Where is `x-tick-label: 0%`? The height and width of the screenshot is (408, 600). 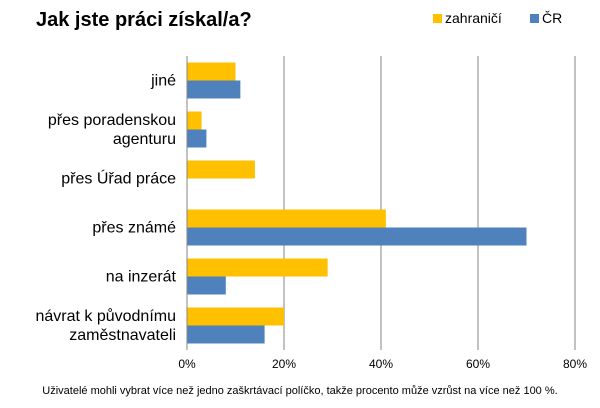
x-tick-label: 0% is located at coordinates (187, 364).